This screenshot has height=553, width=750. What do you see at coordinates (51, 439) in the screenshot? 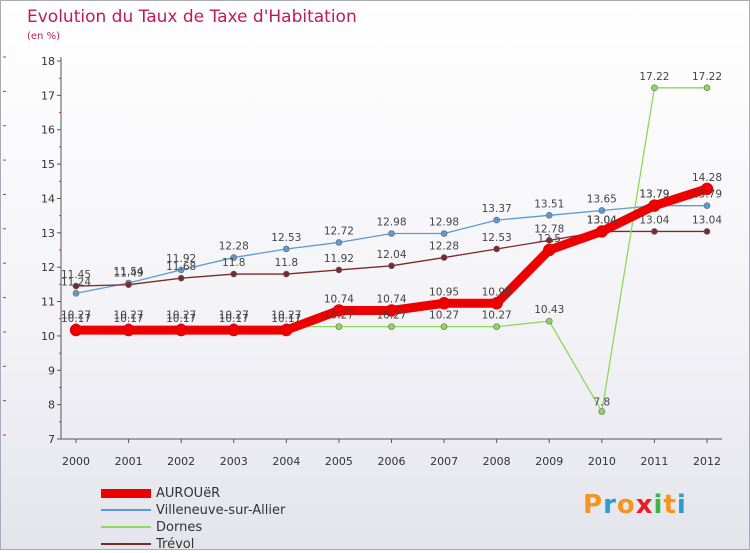
I see `y-tick-label: 7` at bounding box center [51, 439].